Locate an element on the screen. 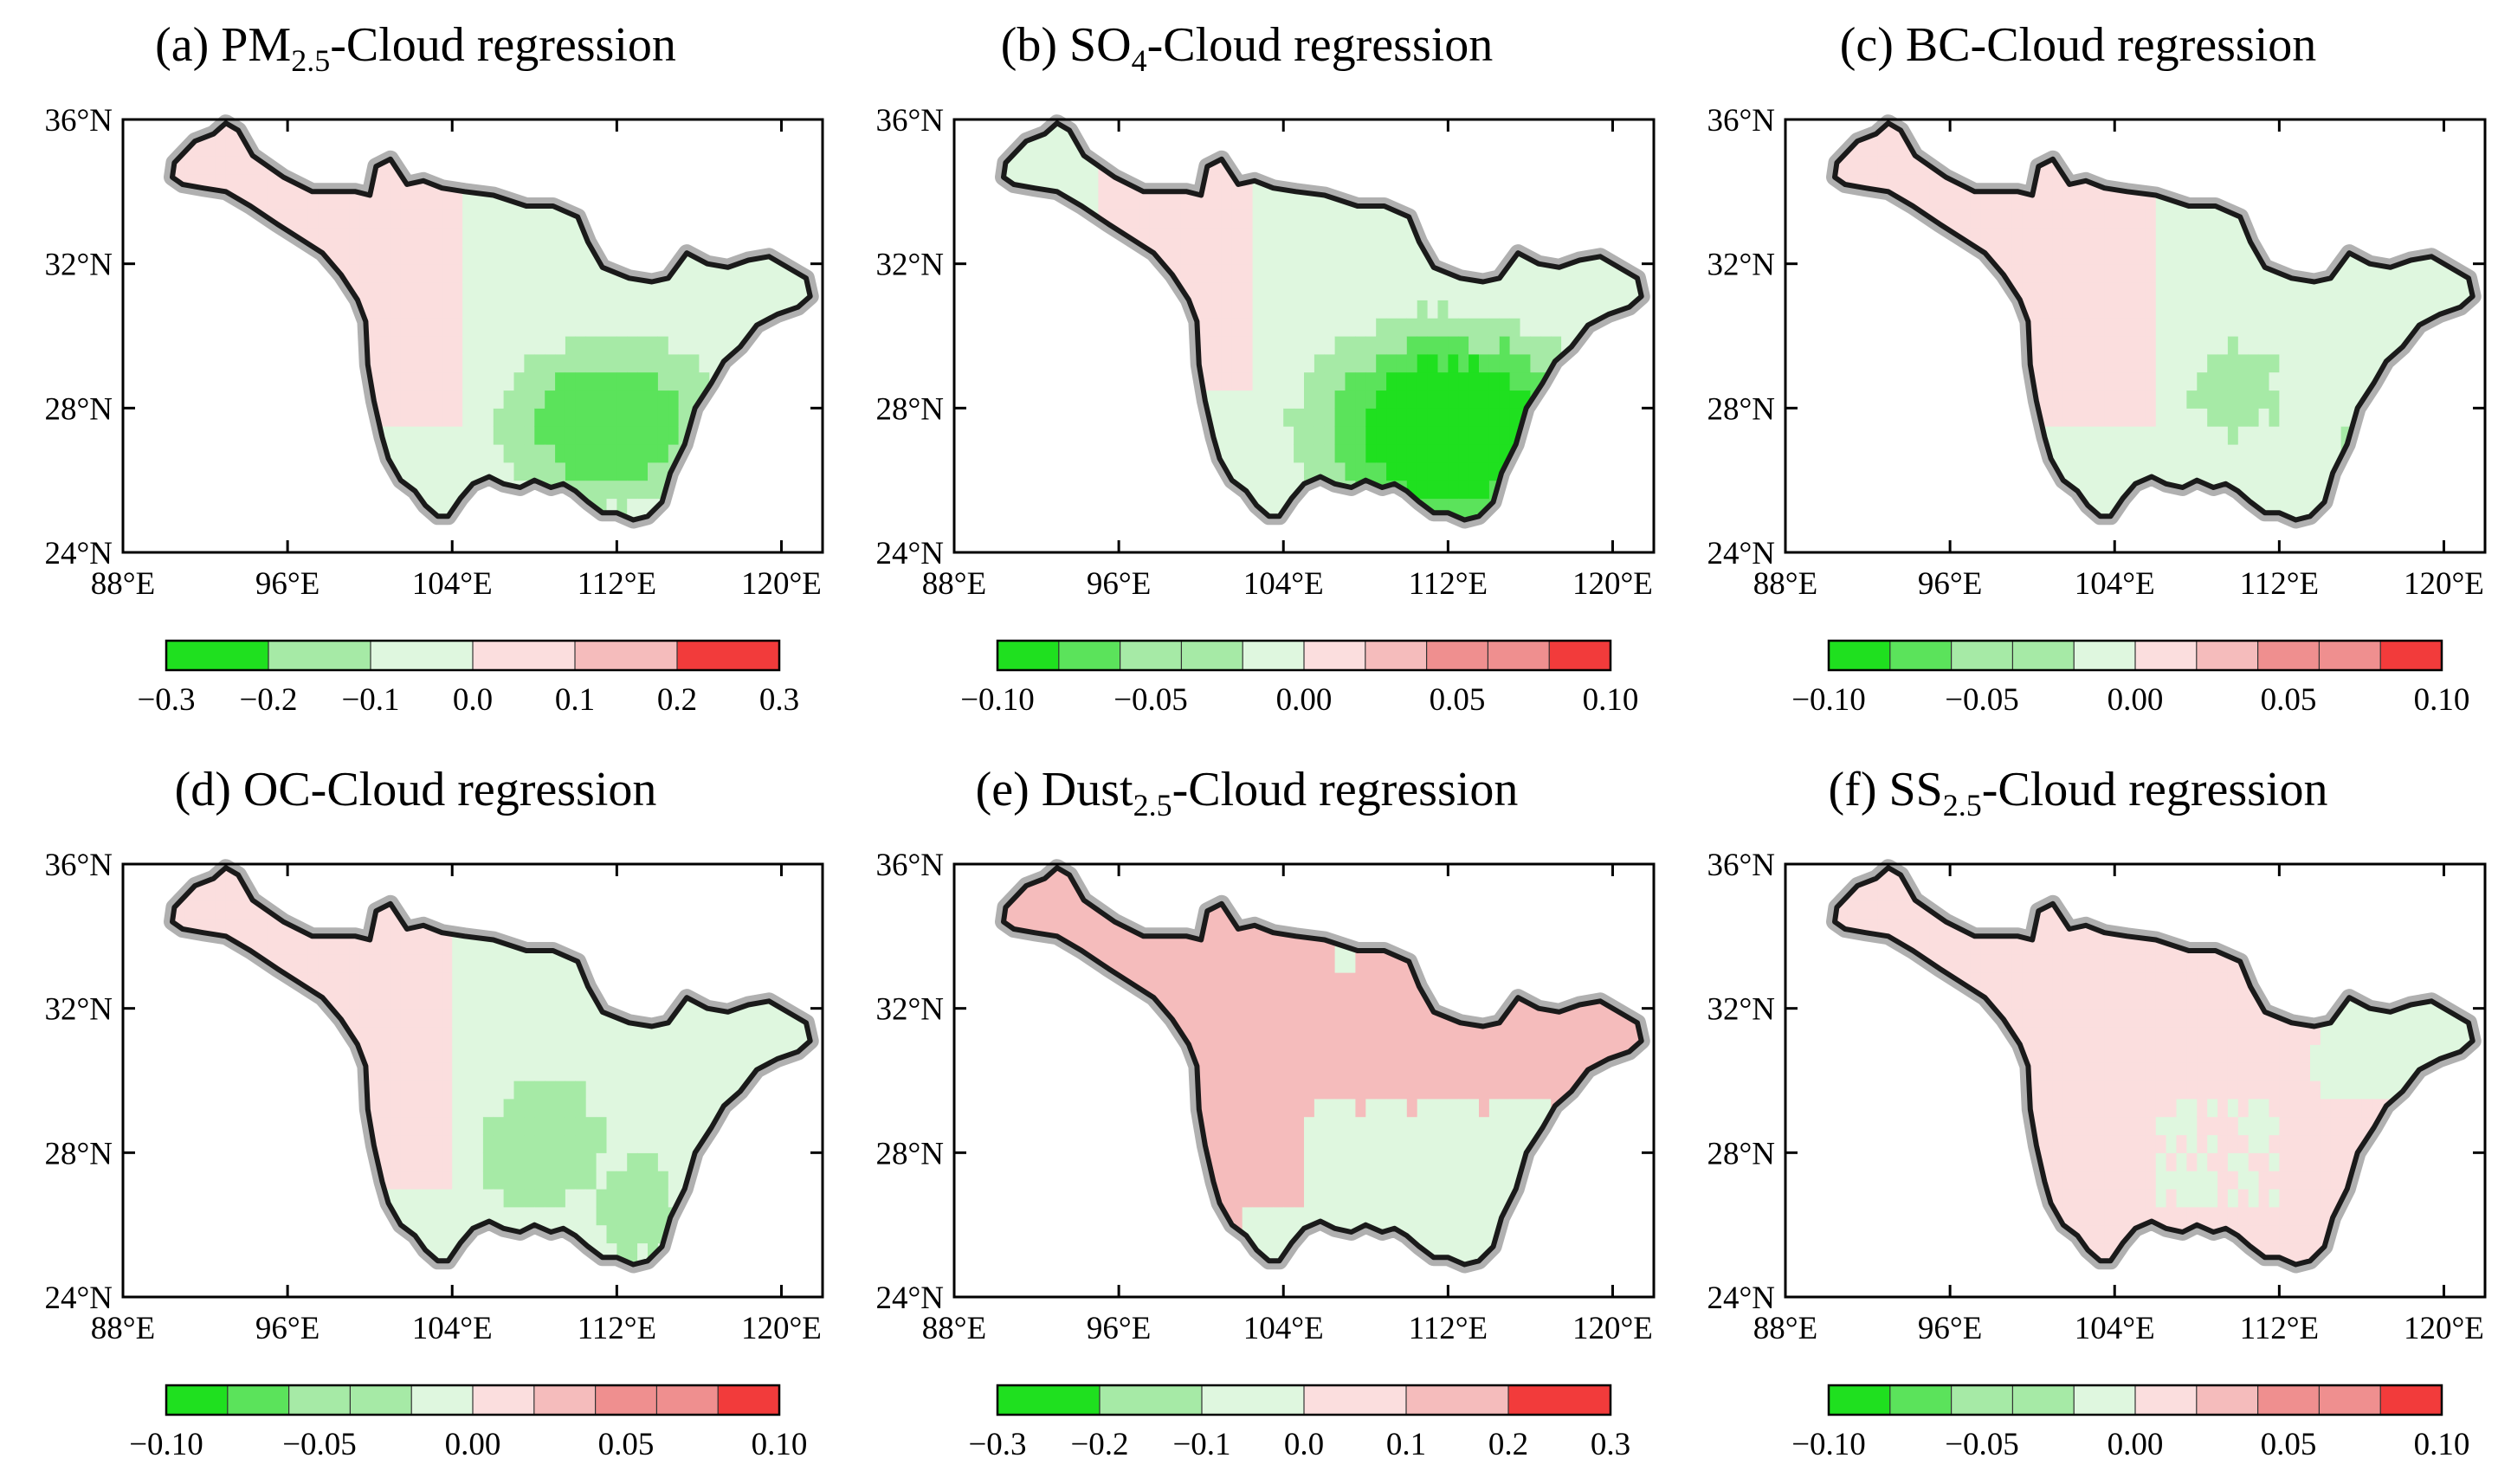  lon-label: 104°E is located at coordinates (452, 584).